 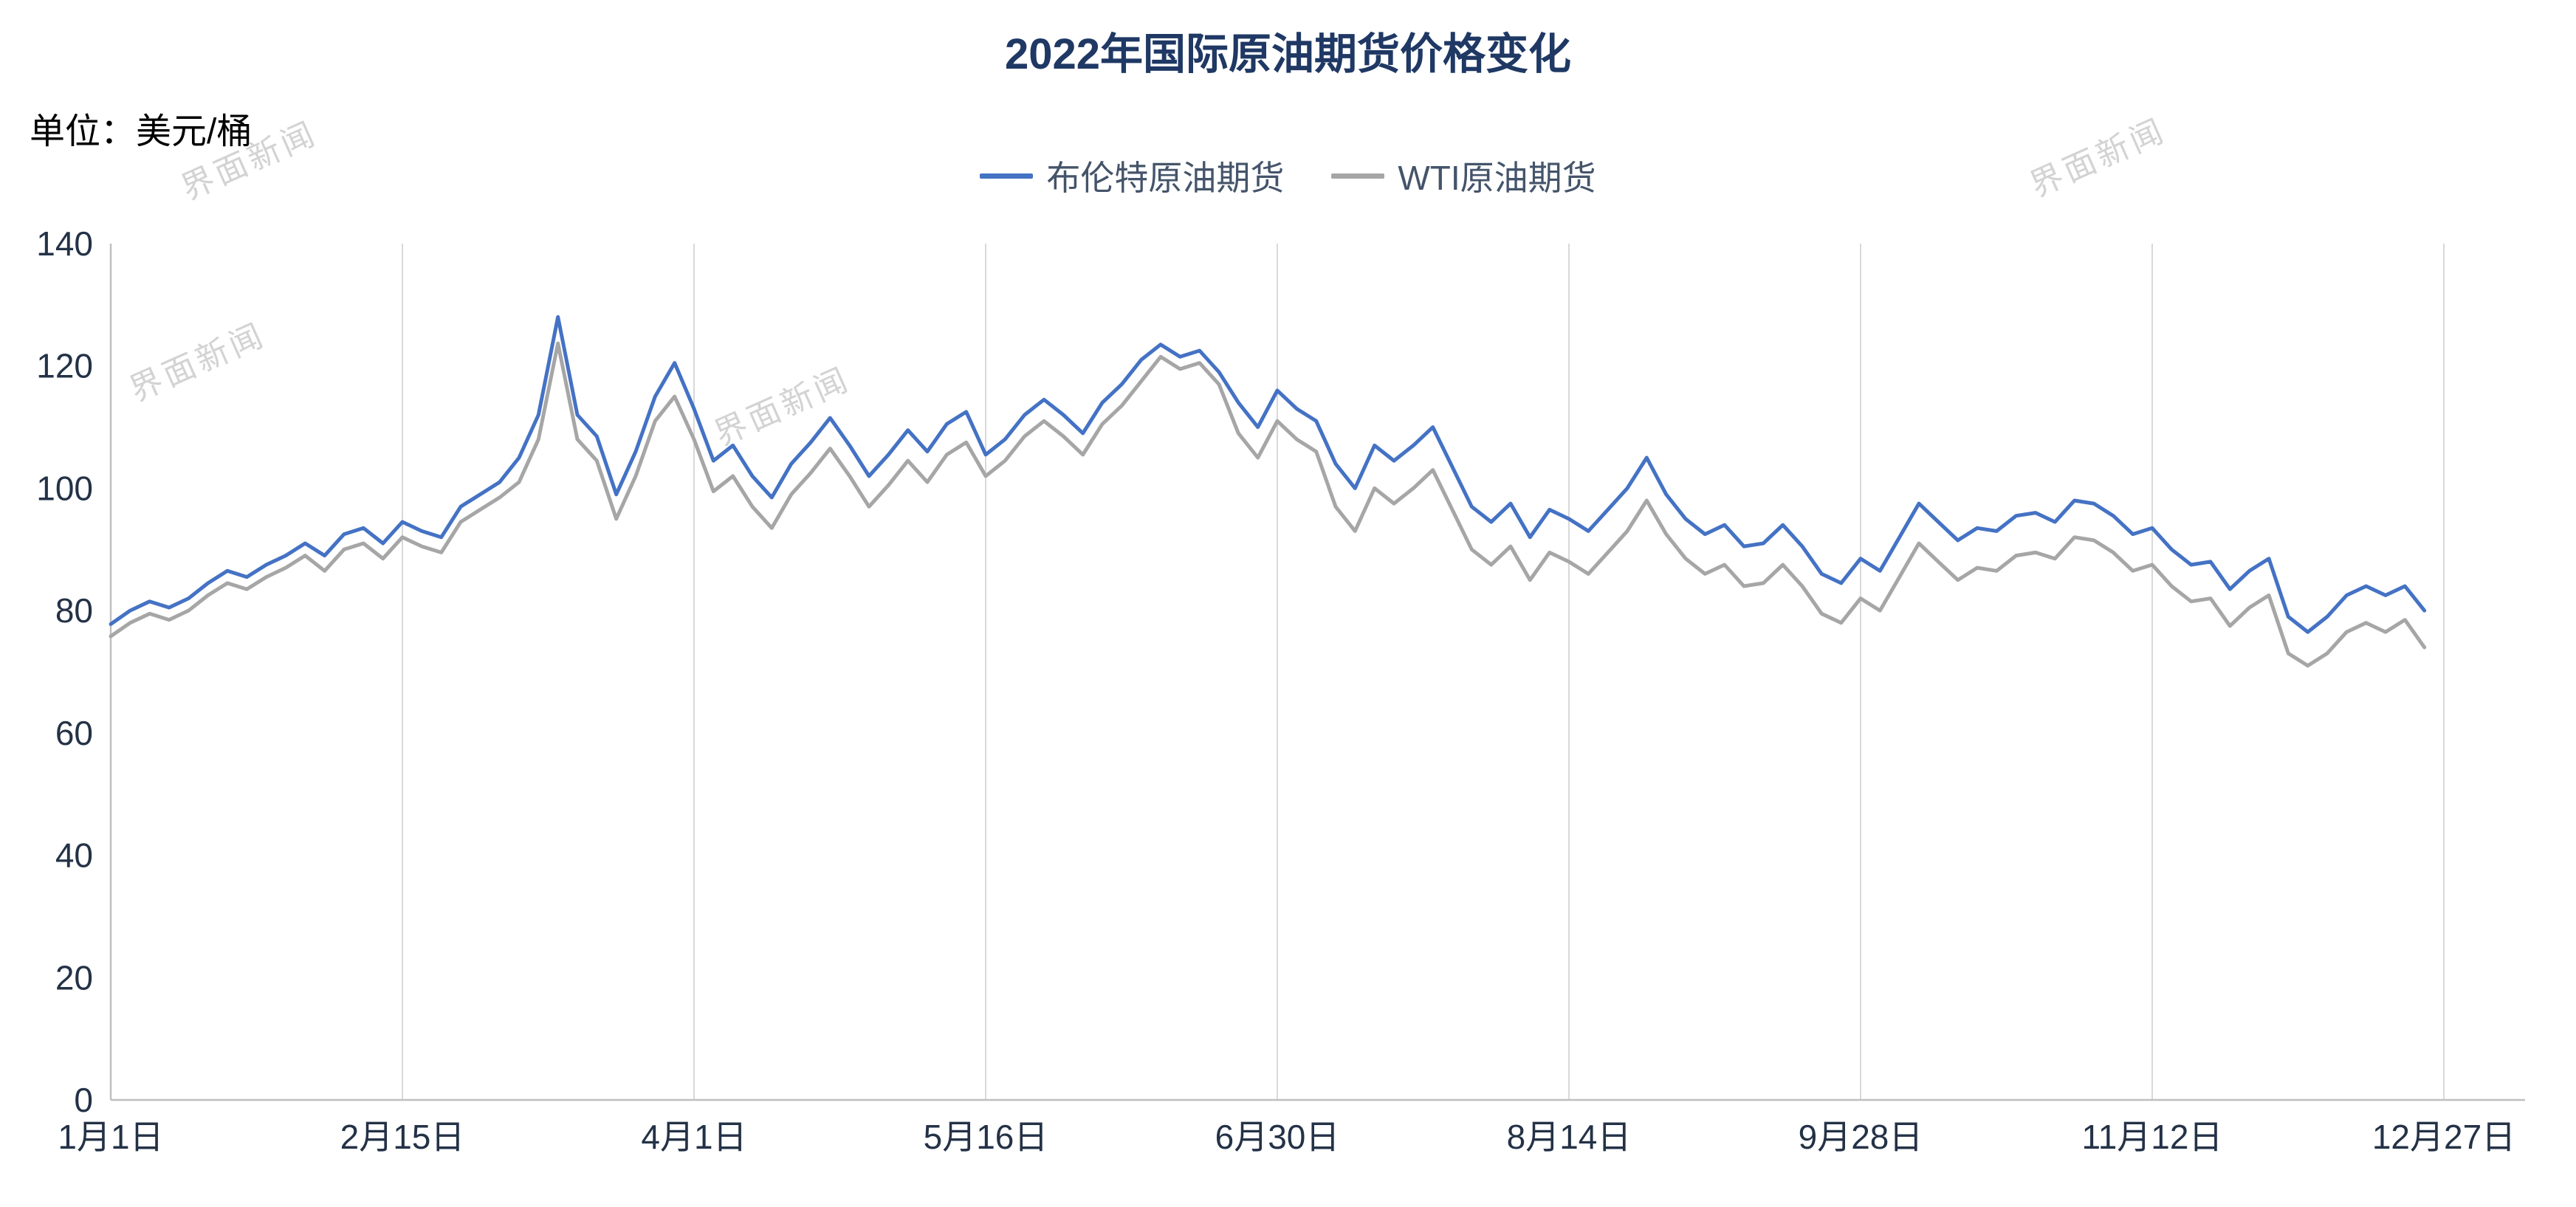 What do you see at coordinates (1277, 1137) in the screenshot?
I see `x-axis-tick-label: 6月30日` at bounding box center [1277, 1137].